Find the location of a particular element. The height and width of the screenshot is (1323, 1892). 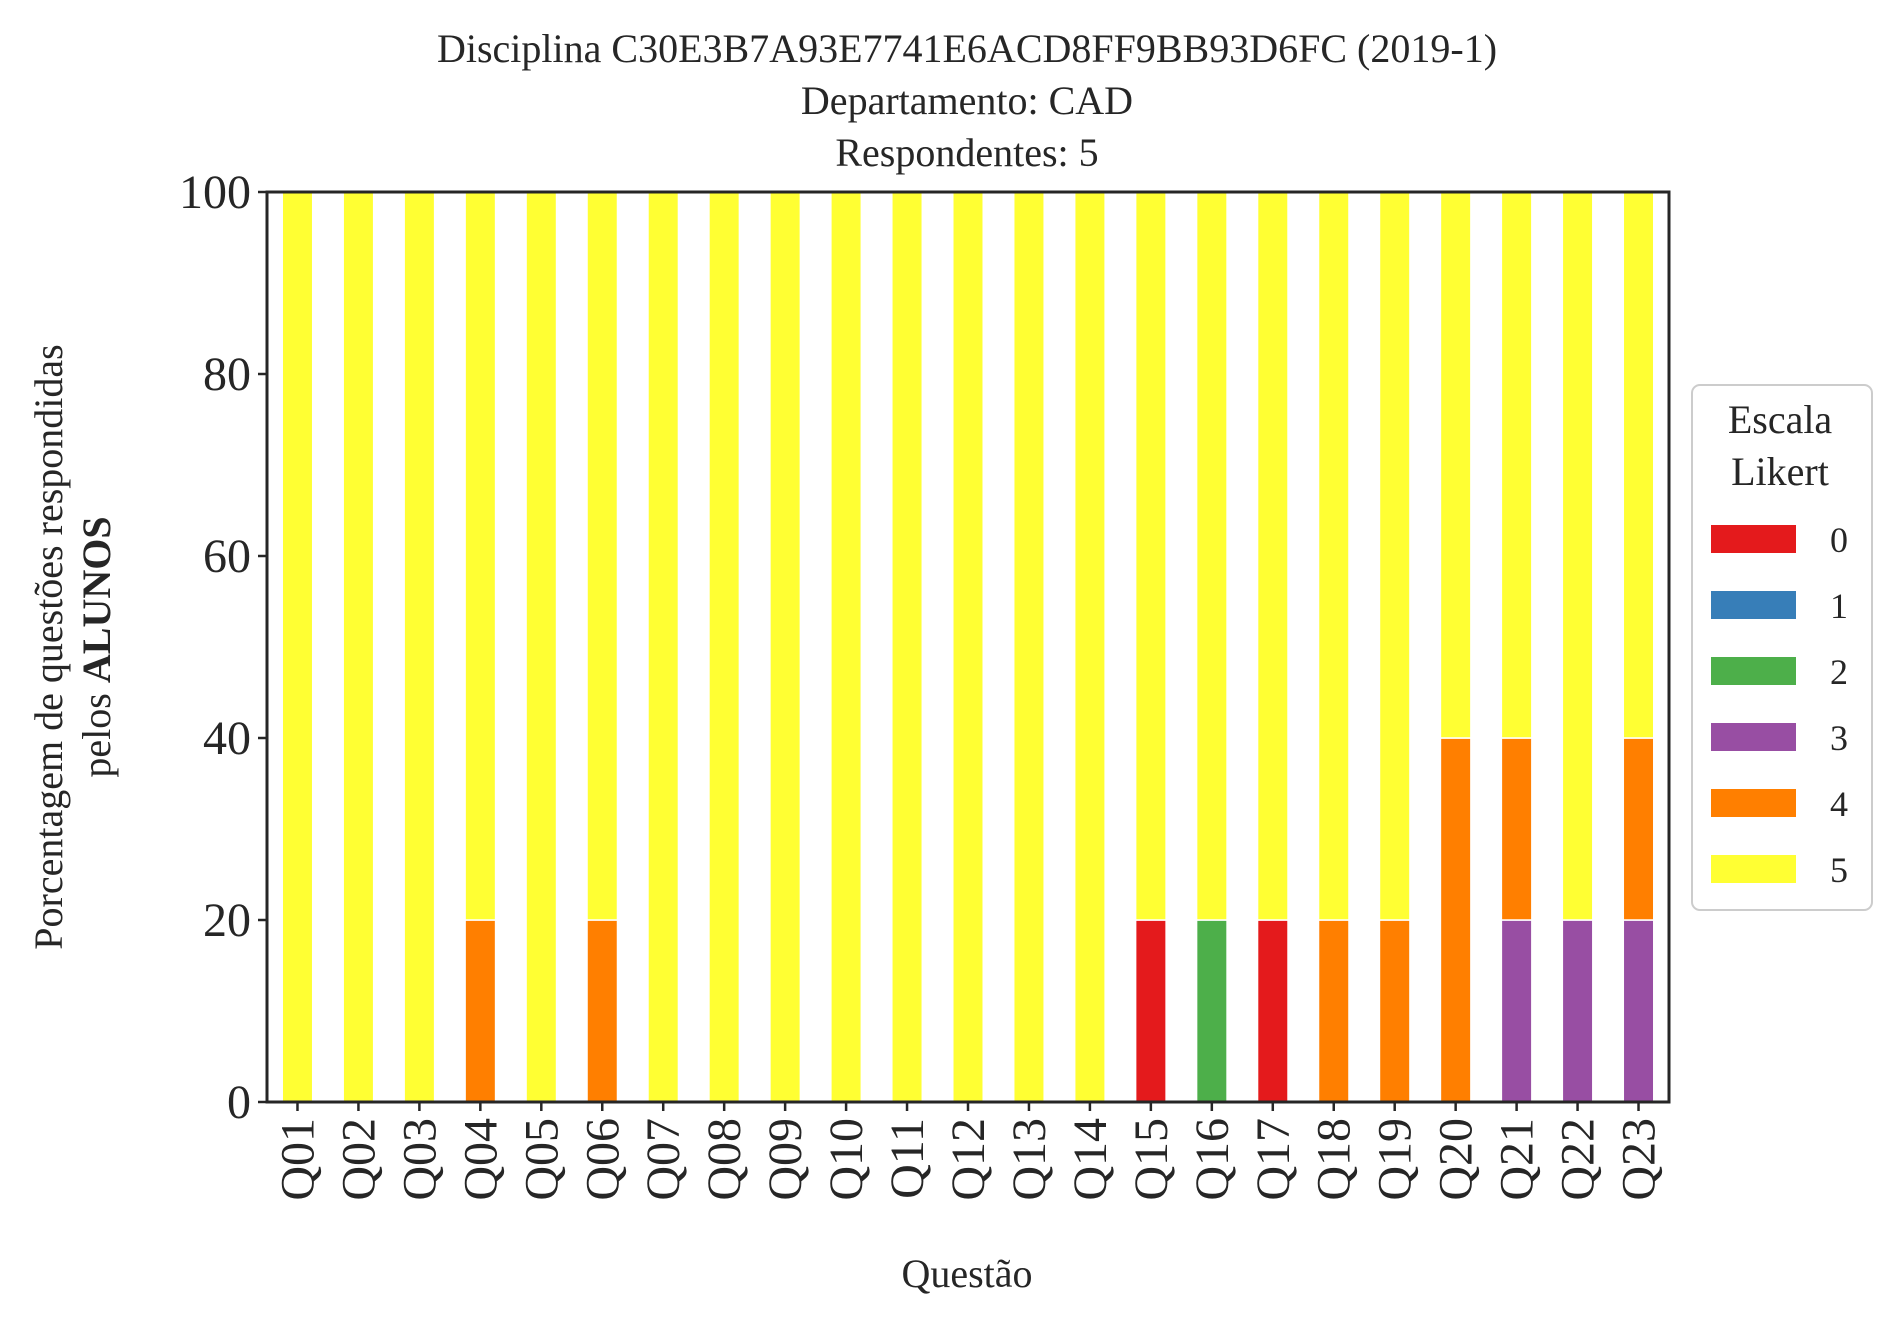

x-tick-label-Q11: Q11 is located at coordinates (907, 1158).